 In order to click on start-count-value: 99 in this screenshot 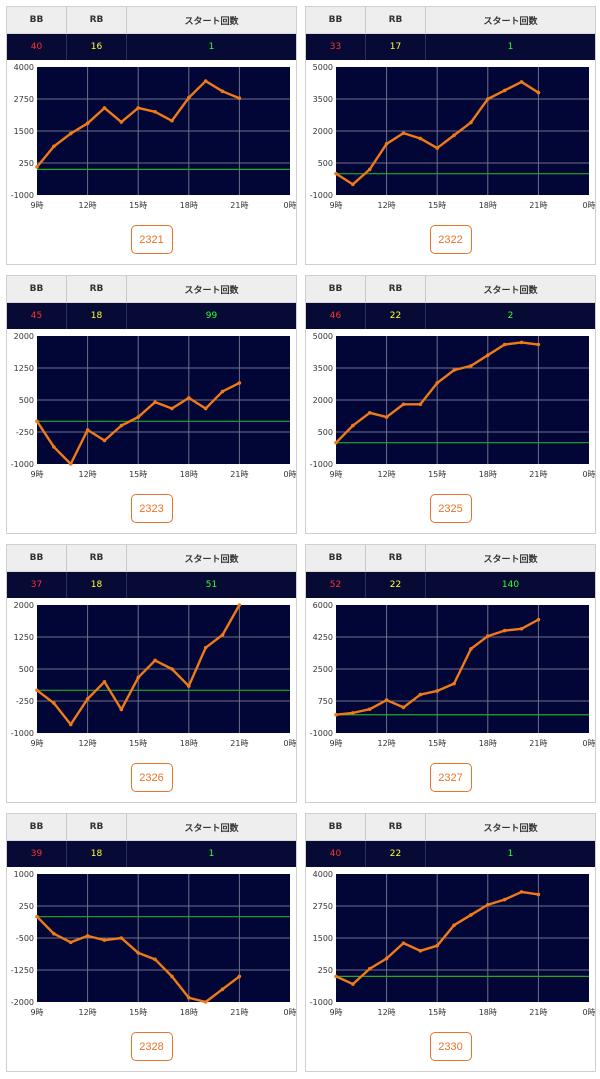, I will do `click(211, 316)`.